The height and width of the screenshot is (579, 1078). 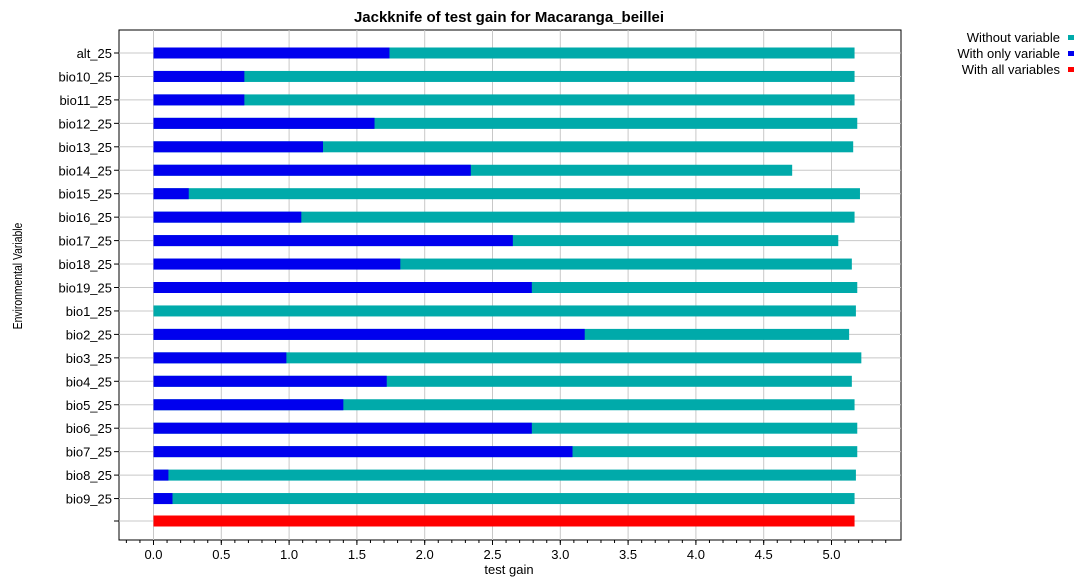 I want to click on y-tick-label: bio14_25, so click(x=86, y=170).